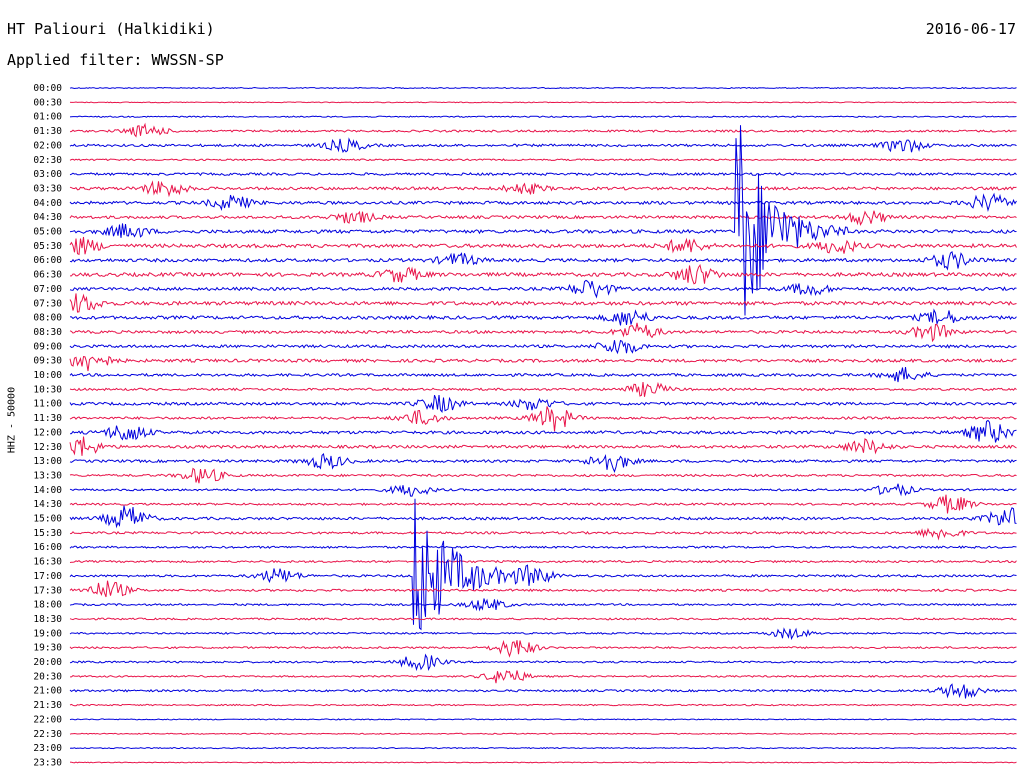 This screenshot has height=780, width=1024. I want to click on tick-label: 00:30, so click(47, 102).